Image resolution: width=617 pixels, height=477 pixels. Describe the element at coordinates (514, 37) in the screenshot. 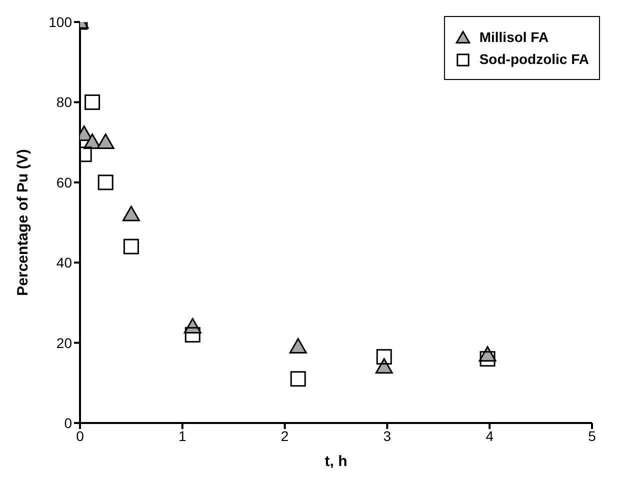

I see `legend-label: Millisol FA` at that location.